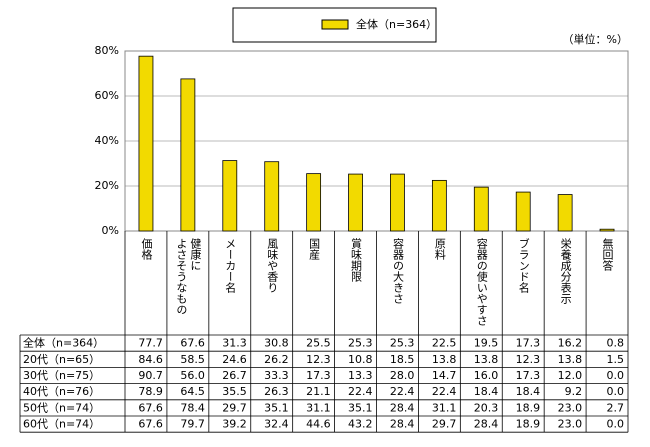 Image resolution: width=650 pixels, height=447 pixels. Describe the element at coordinates (276, 343) in the screenshot. I see `table-cell: 30.8` at that location.